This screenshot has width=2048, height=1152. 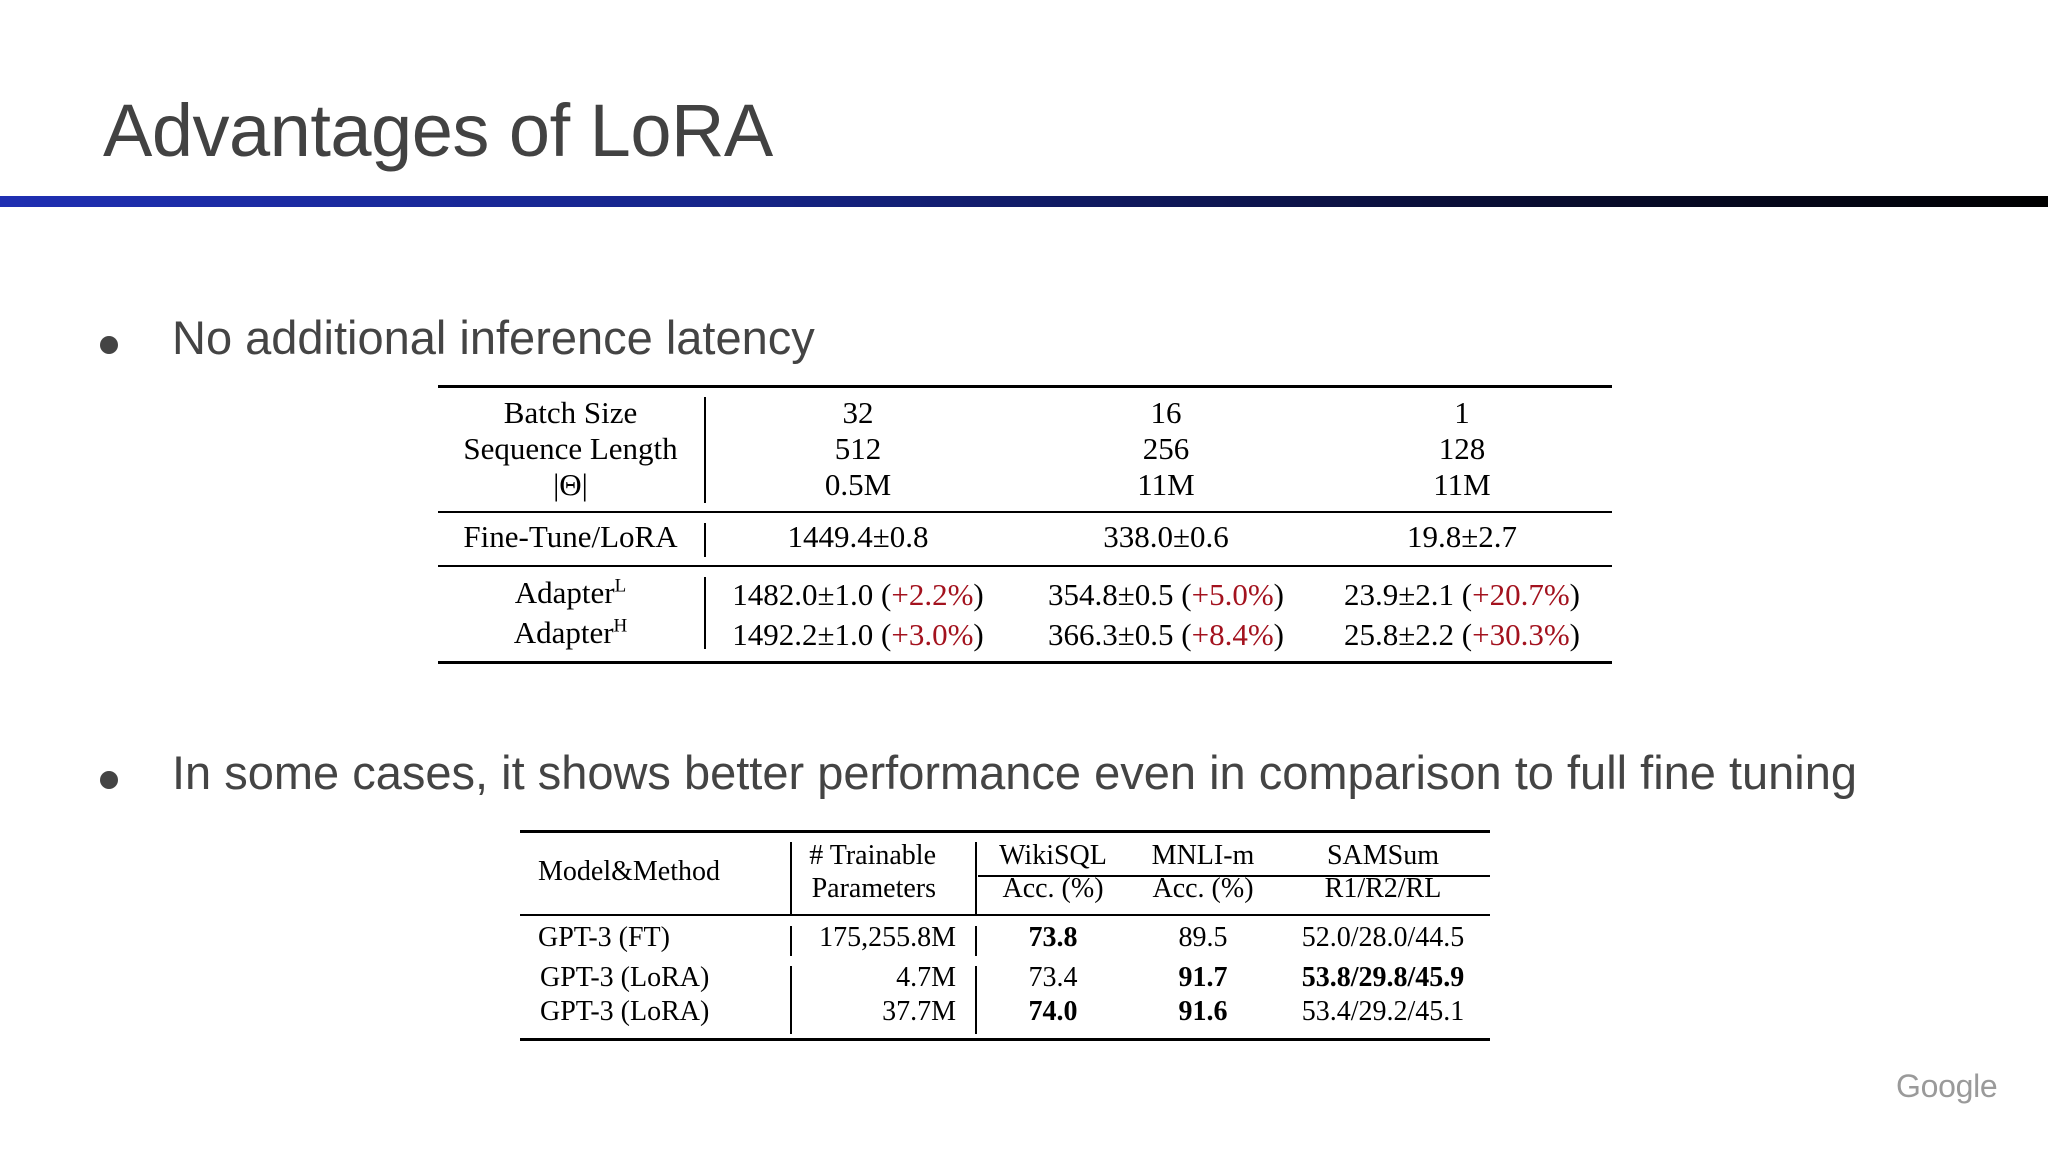 I want to click on row-wikisql: 73.4, so click(x=1053, y=977).